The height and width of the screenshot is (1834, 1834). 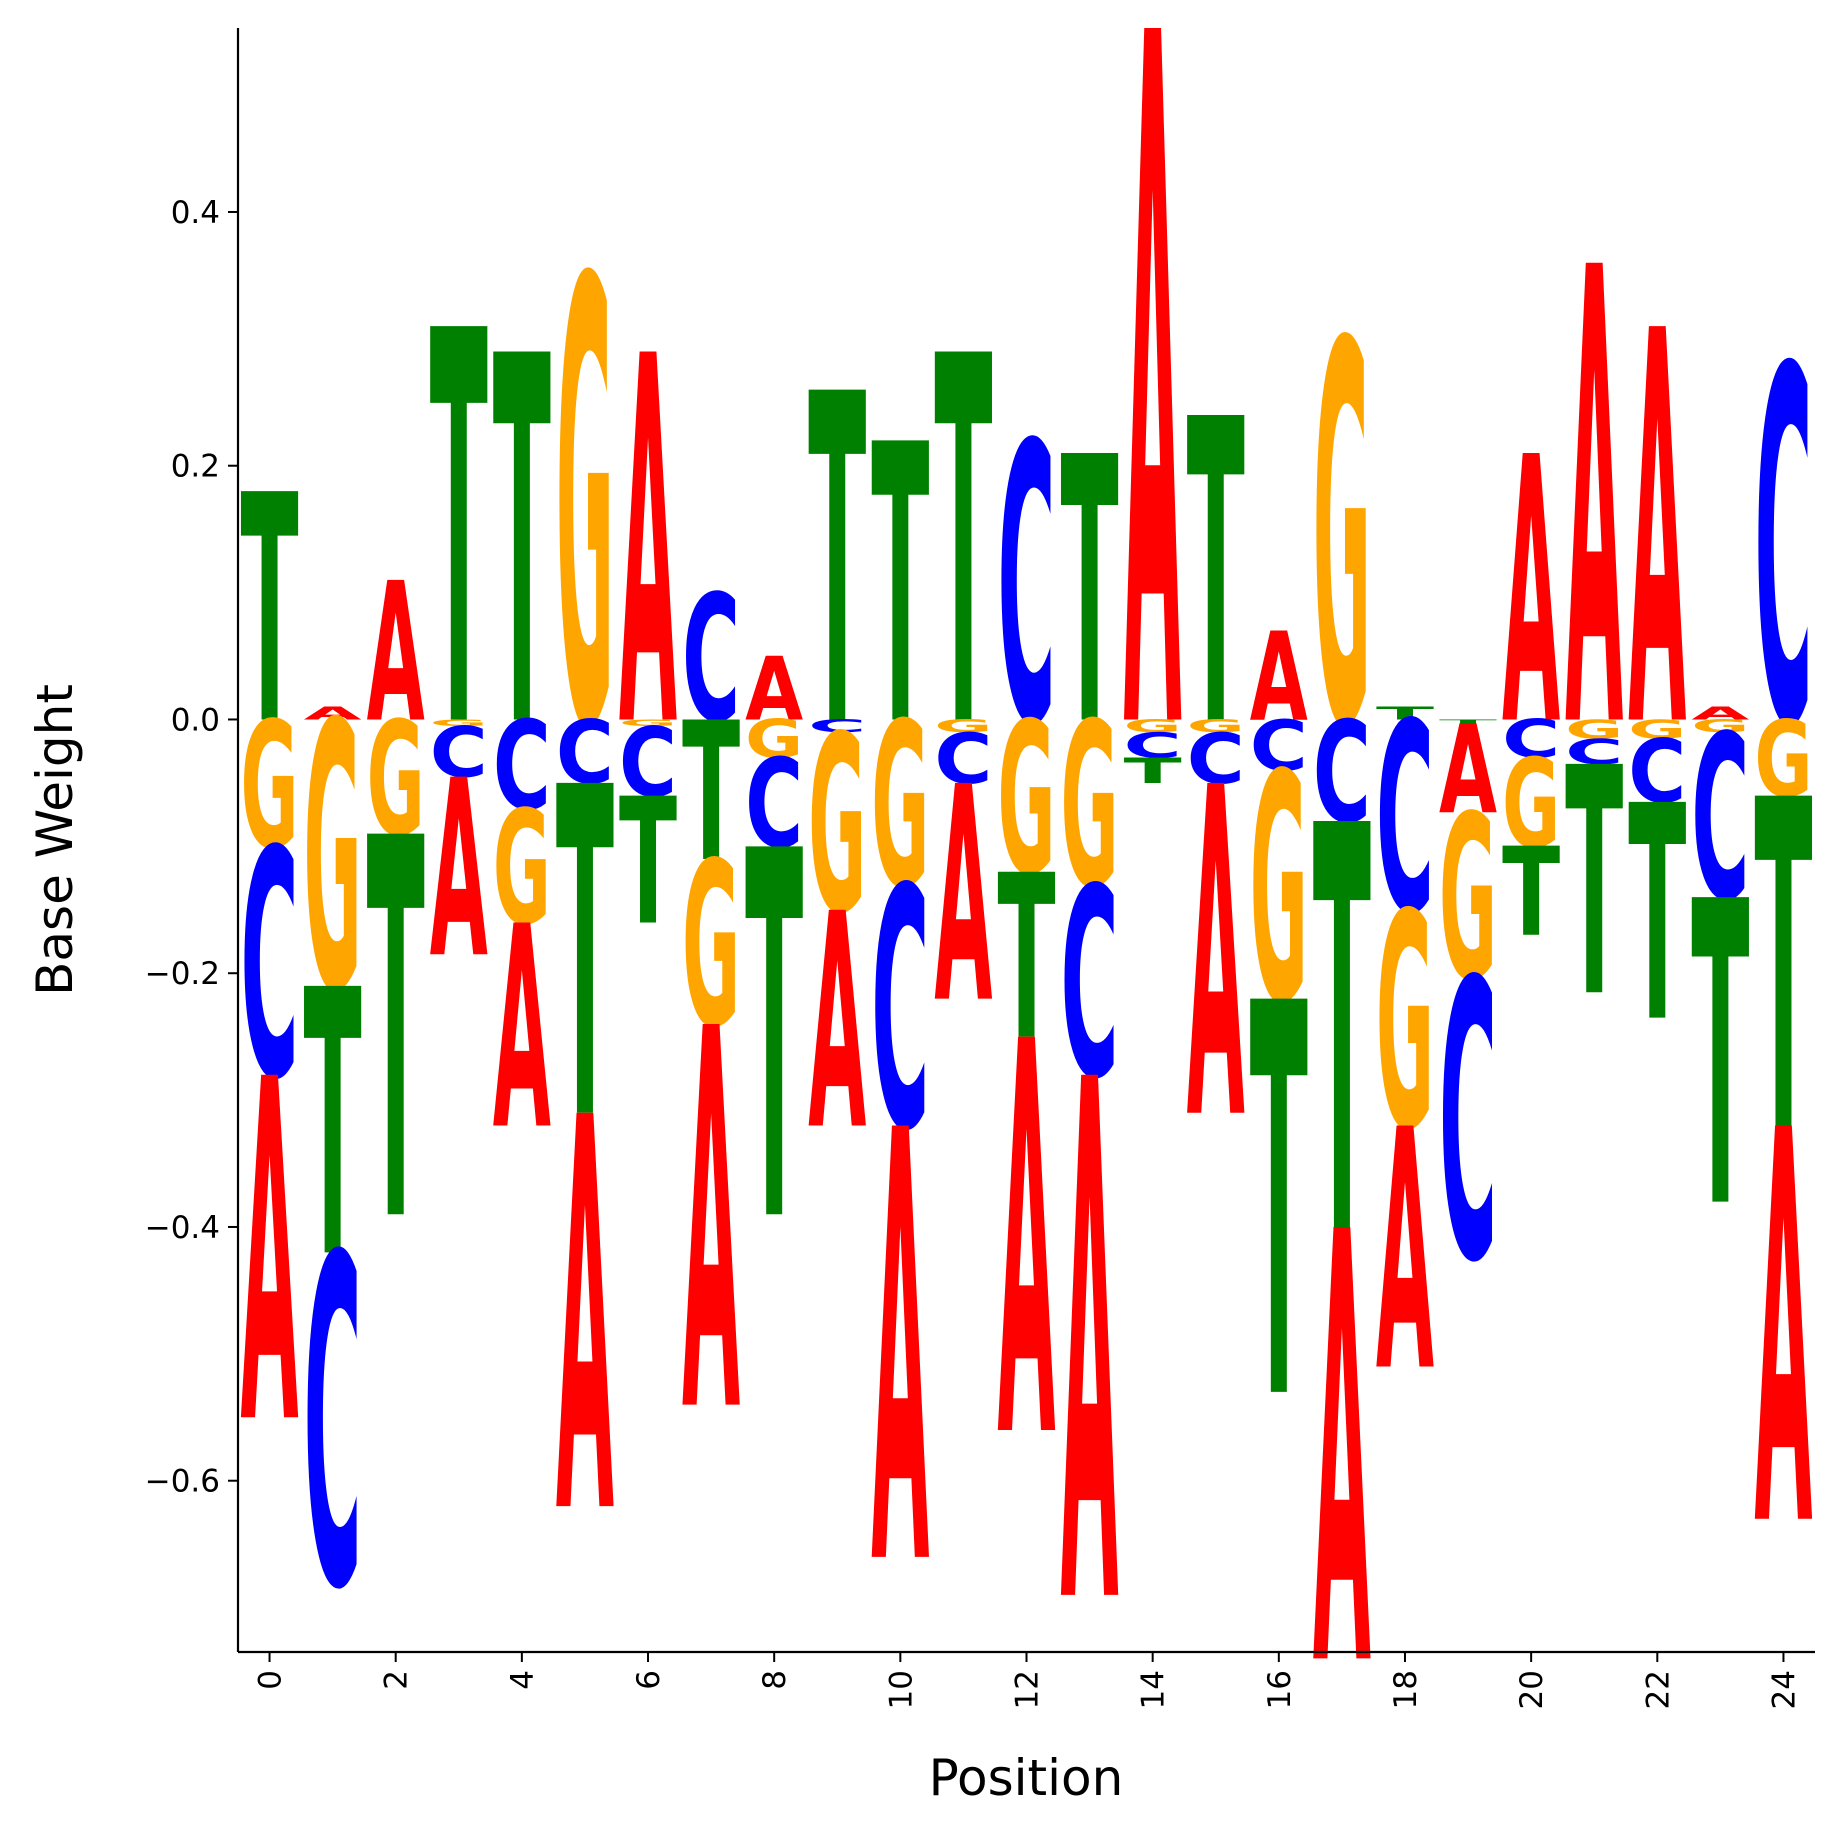 What do you see at coordinates (1784, 1689) in the screenshot?
I see `x-tick-label: 24` at bounding box center [1784, 1689].